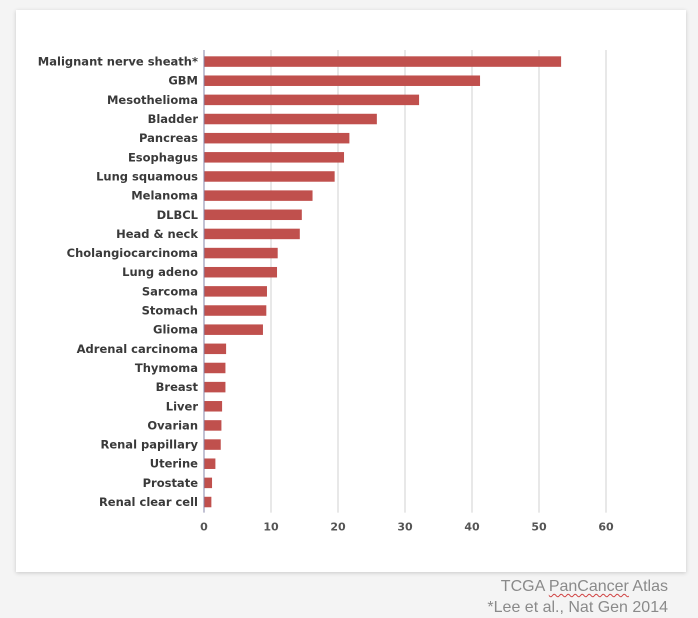 This screenshot has width=698, height=618. Describe the element at coordinates (183, 81) in the screenshot. I see `category-label-1: GBM` at that location.